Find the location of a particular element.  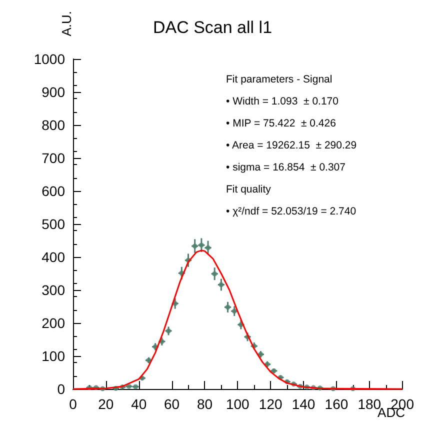

y-tick-label: 200 is located at coordinates (54, 323).